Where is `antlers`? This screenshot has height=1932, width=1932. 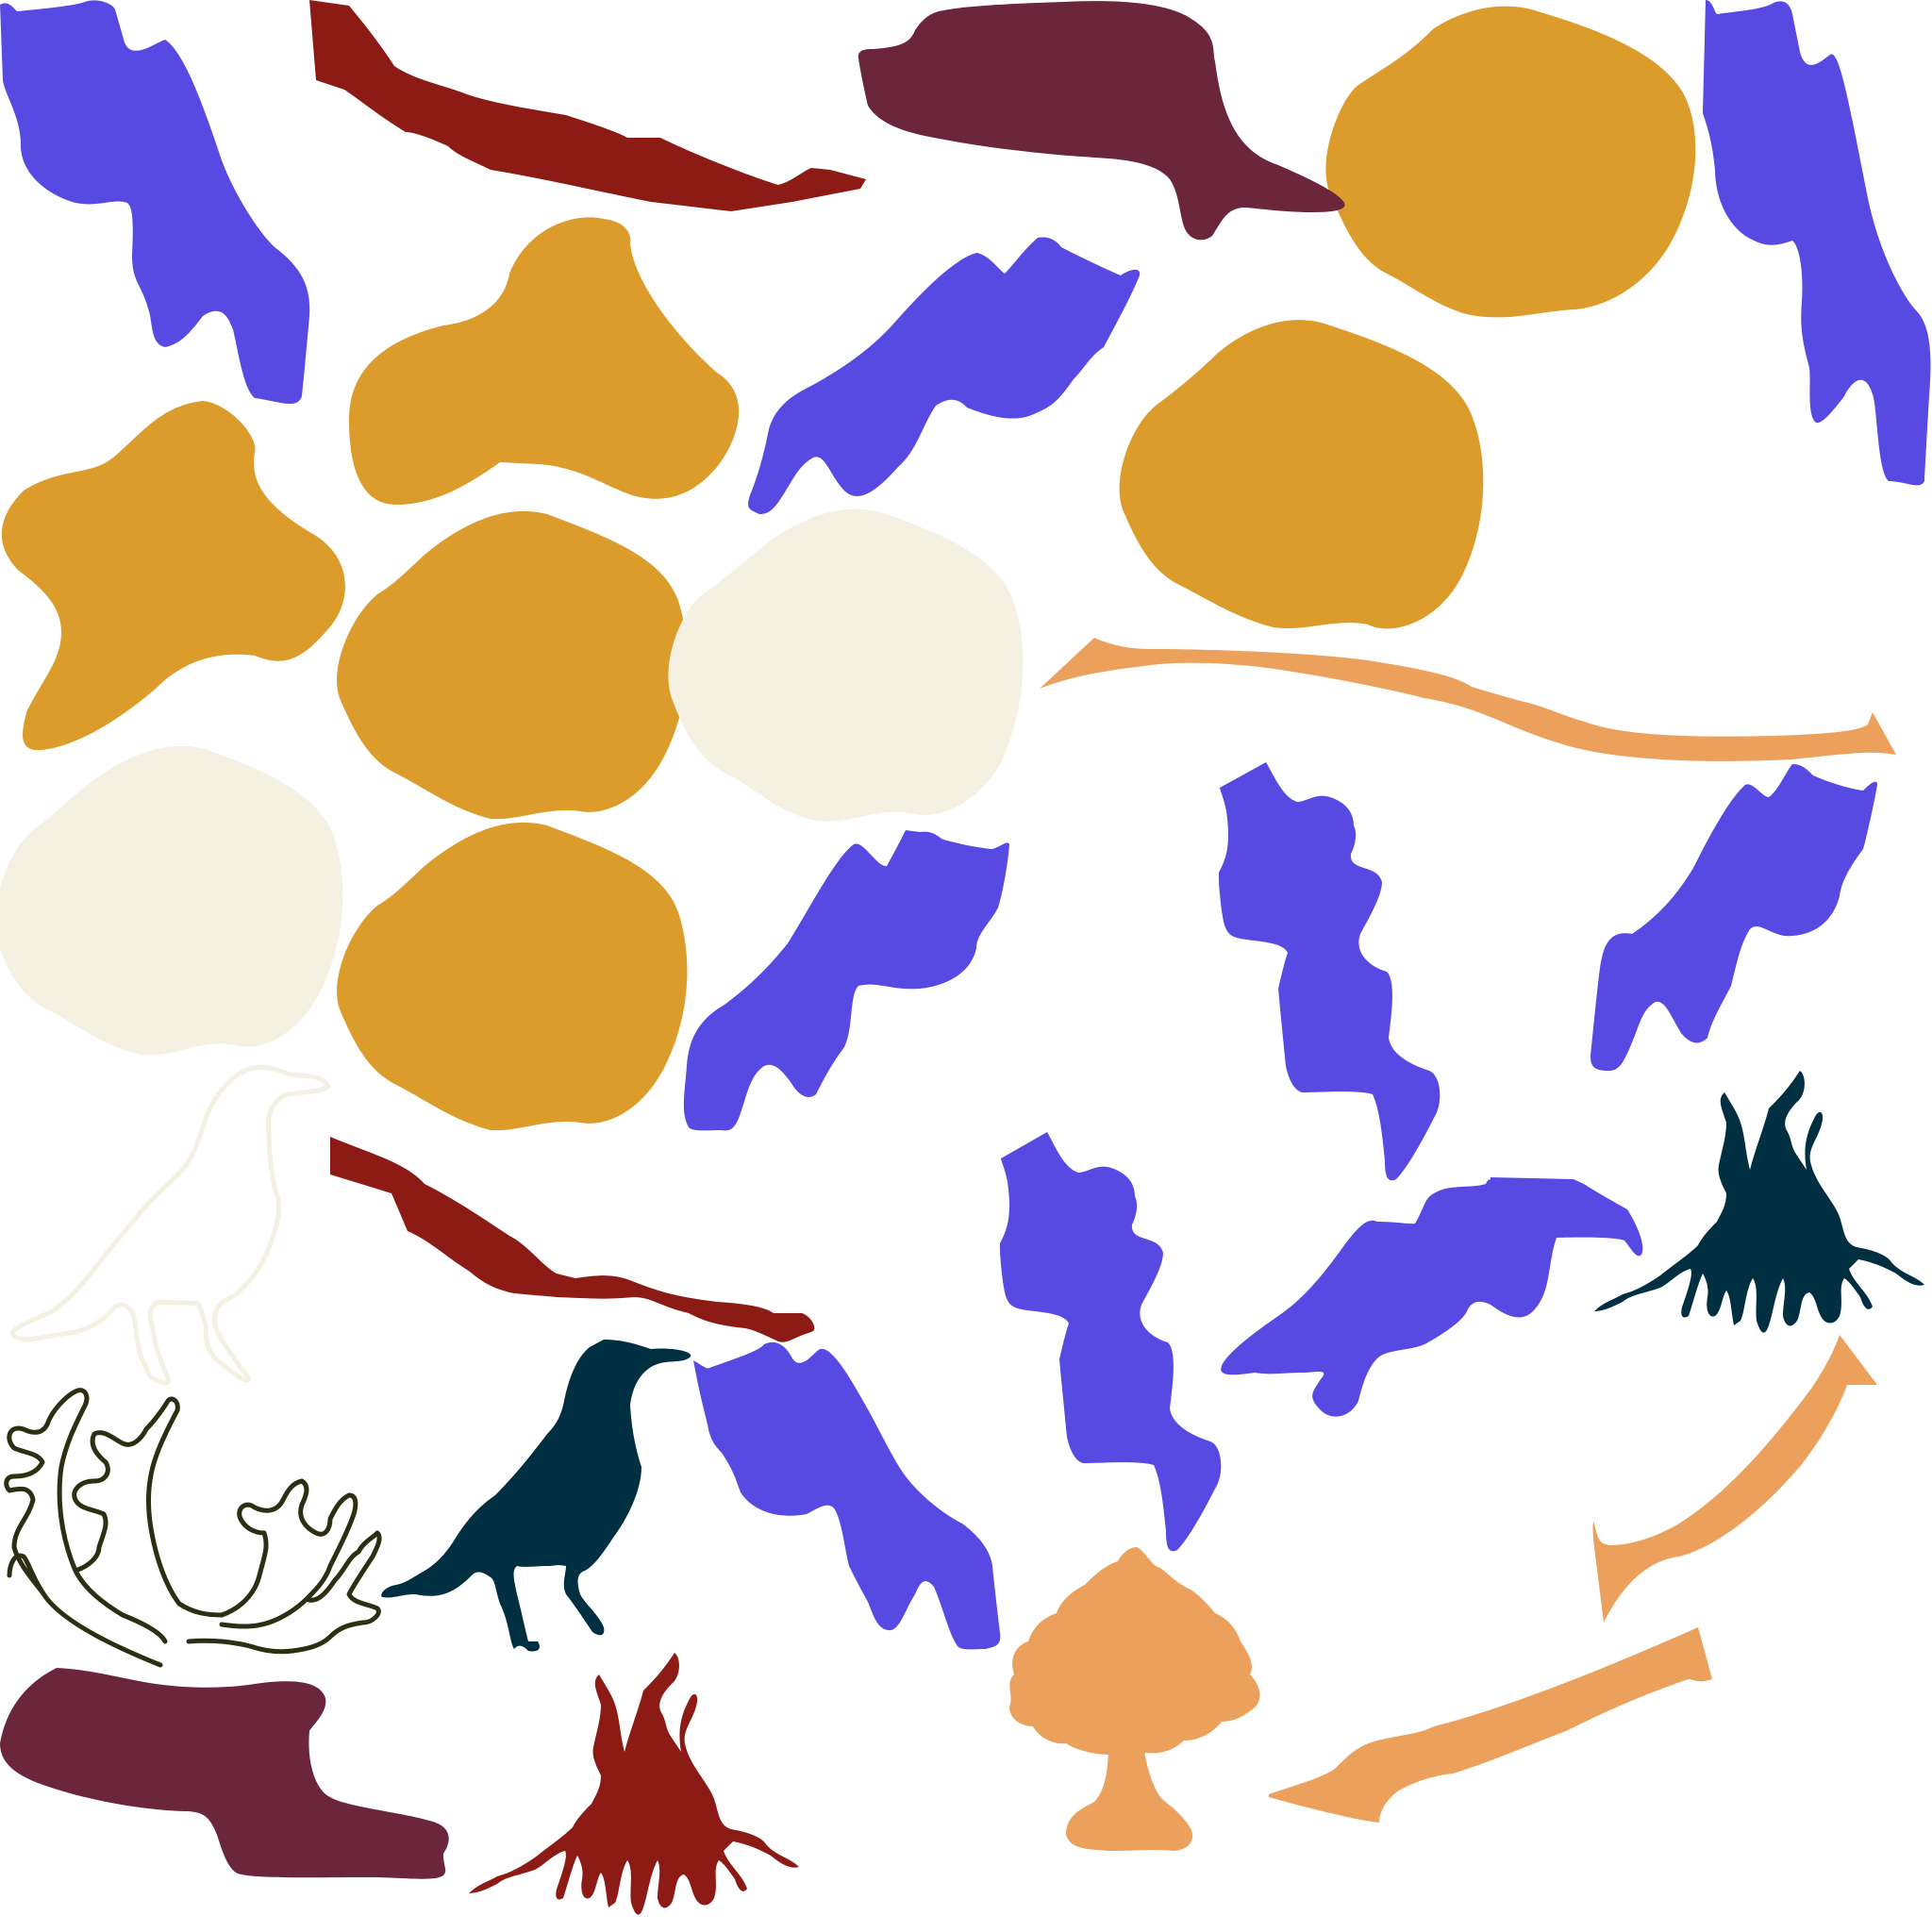 antlers is located at coordinates (193, 1528).